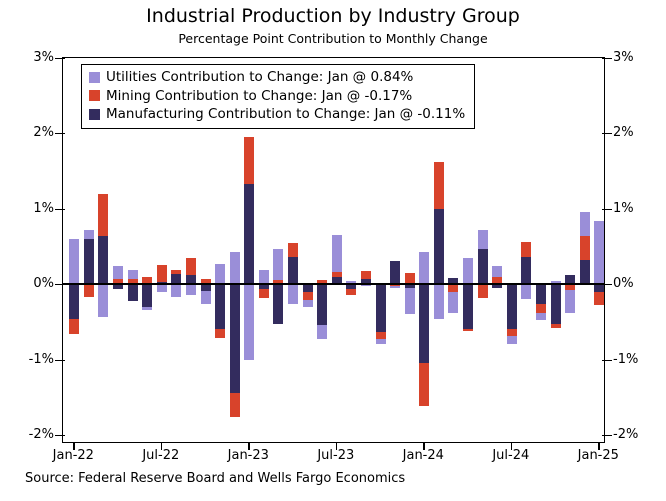 The height and width of the screenshot is (501, 666). What do you see at coordinates (94, 96) in the screenshot?
I see `mining-swatch-icon` at bounding box center [94, 96].